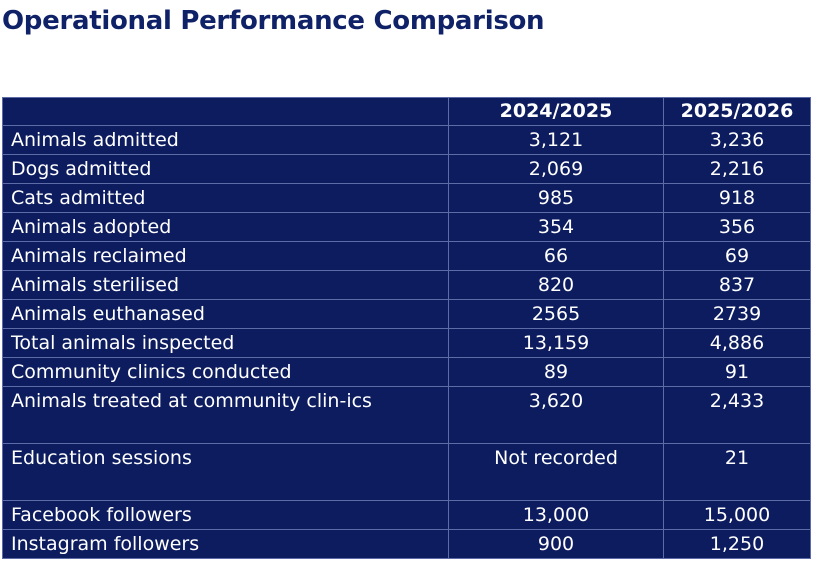 The height and width of the screenshot is (572, 814). What do you see at coordinates (556, 227) in the screenshot?
I see `value-2024-2025: 354` at bounding box center [556, 227].